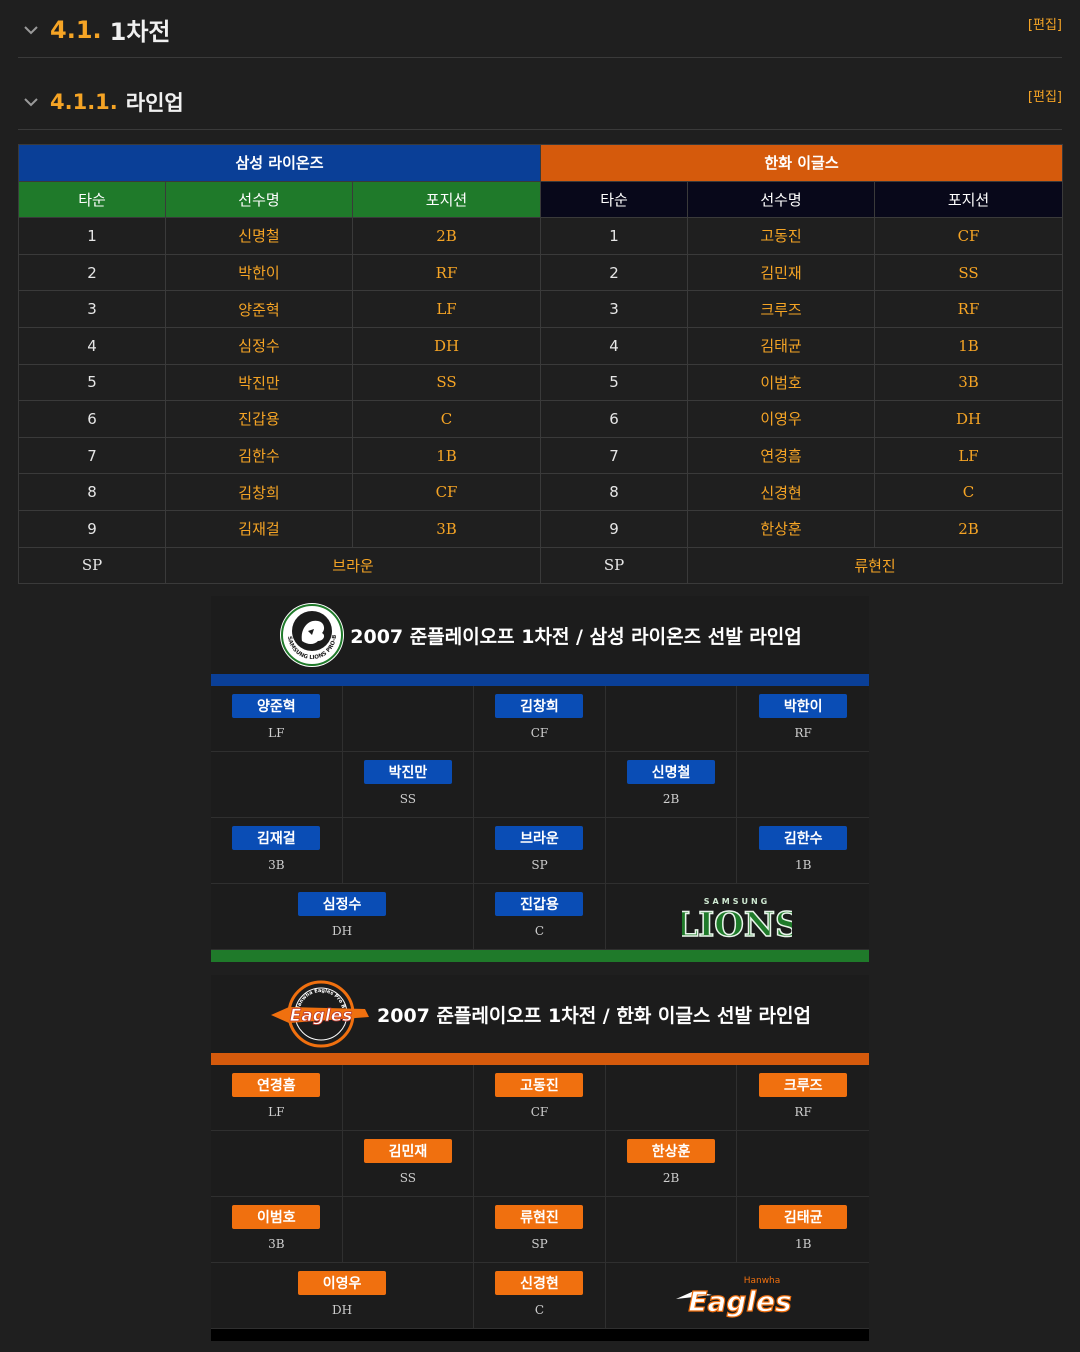 The image size is (1080, 1352). I want to click on player-pill: 이범호, so click(276, 1217).